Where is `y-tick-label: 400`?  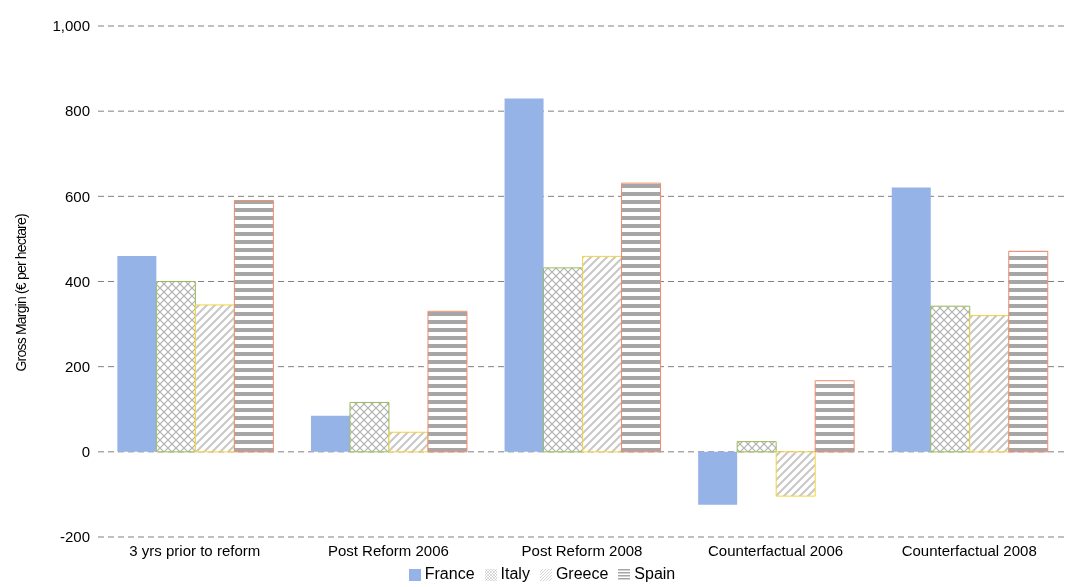
y-tick-label: 400 is located at coordinates (77, 281).